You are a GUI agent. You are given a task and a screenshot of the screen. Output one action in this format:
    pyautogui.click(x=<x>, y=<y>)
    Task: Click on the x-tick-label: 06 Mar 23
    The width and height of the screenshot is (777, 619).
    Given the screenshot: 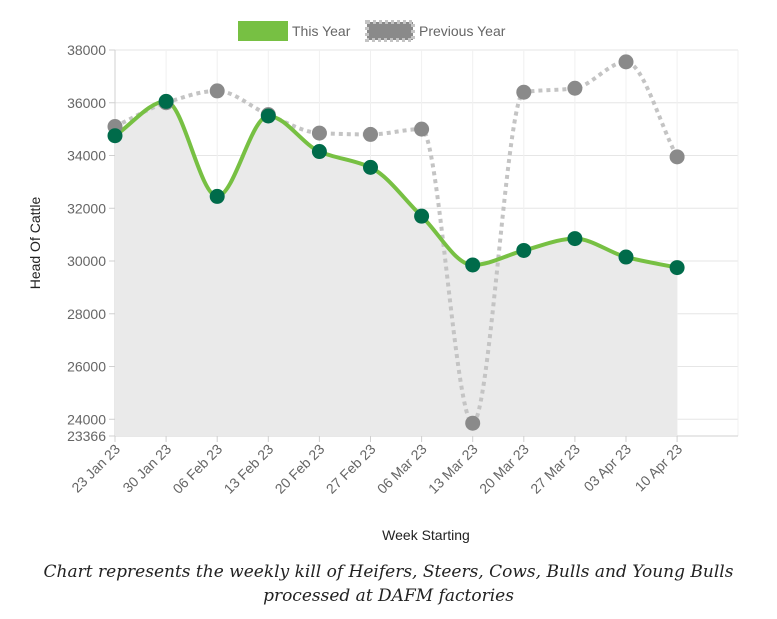 What is the action you would take?
    pyautogui.click(x=402, y=469)
    